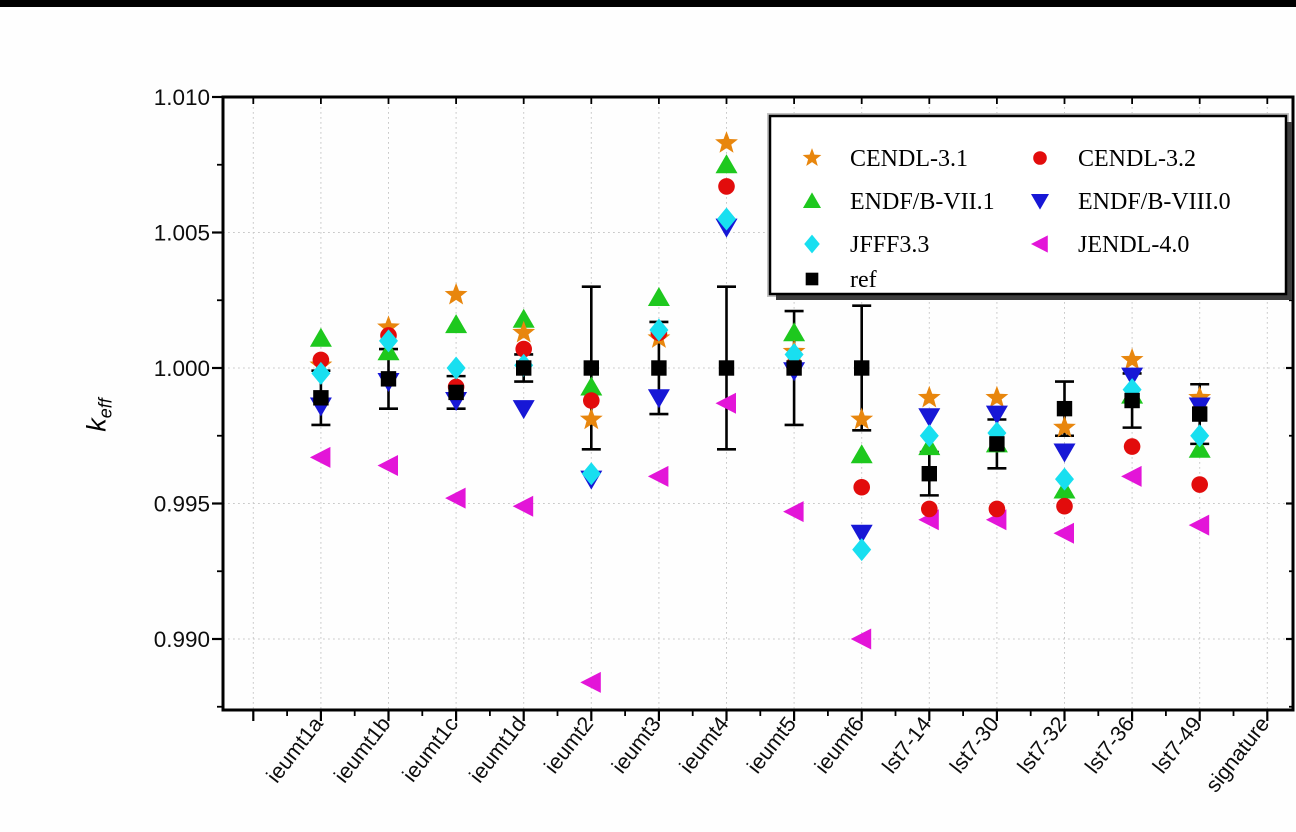  Describe the element at coordinates (320, 457) in the screenshot. I see `marker-JENDL-4.0-ieumt1a` at that location.